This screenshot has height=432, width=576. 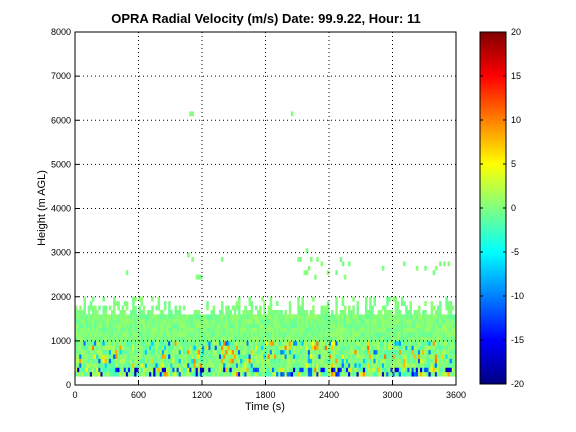 What do you see at coordinates (61, 32) in the screenshot?
I see `y-tick-label: 8000` at bounding box center [61, 32].